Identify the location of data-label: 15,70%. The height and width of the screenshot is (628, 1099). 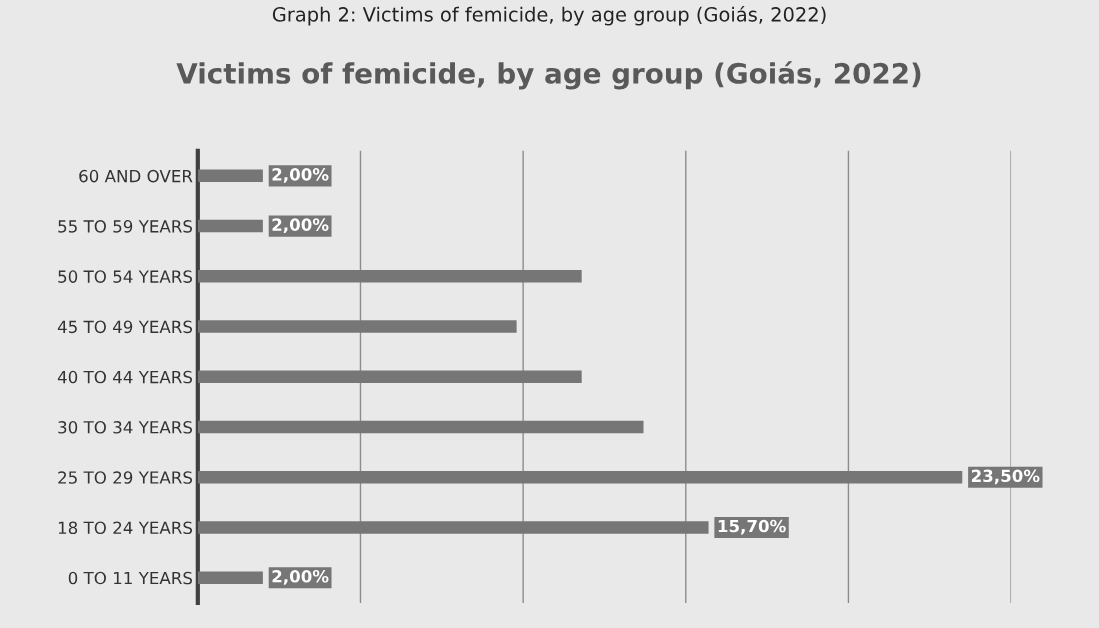
(752, 527).